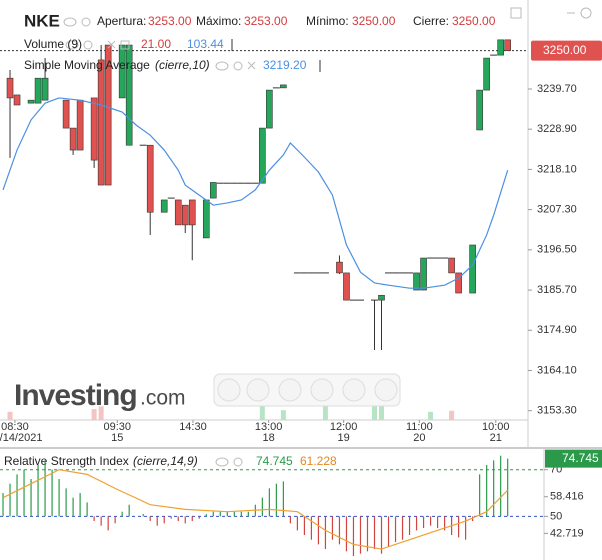 The width and height of the screenshot is (602, 560). I want to click on x-tick-label: 11:00, so click(419, 427).